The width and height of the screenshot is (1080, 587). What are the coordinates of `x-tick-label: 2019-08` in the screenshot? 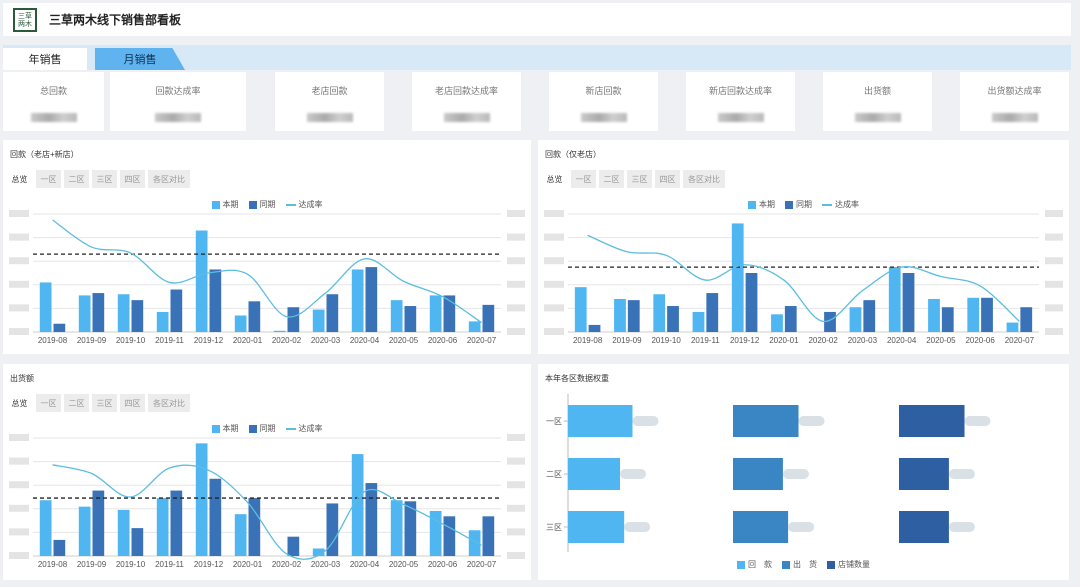 It's located at (588, 340).